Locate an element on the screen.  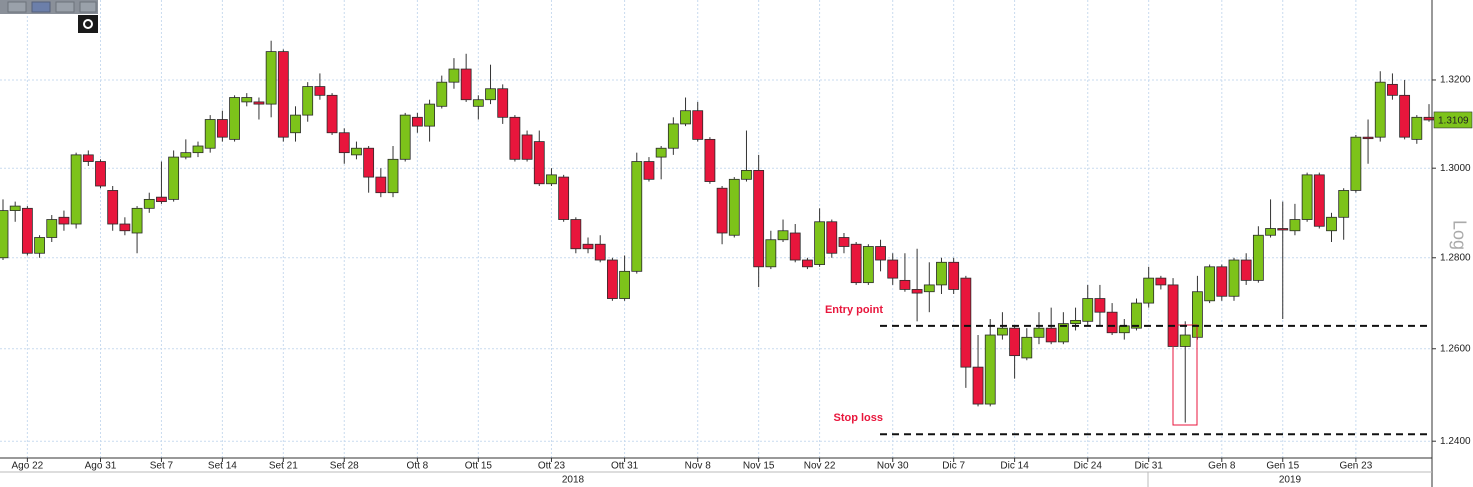
last-price-box is located at coordinates (1453, 120).